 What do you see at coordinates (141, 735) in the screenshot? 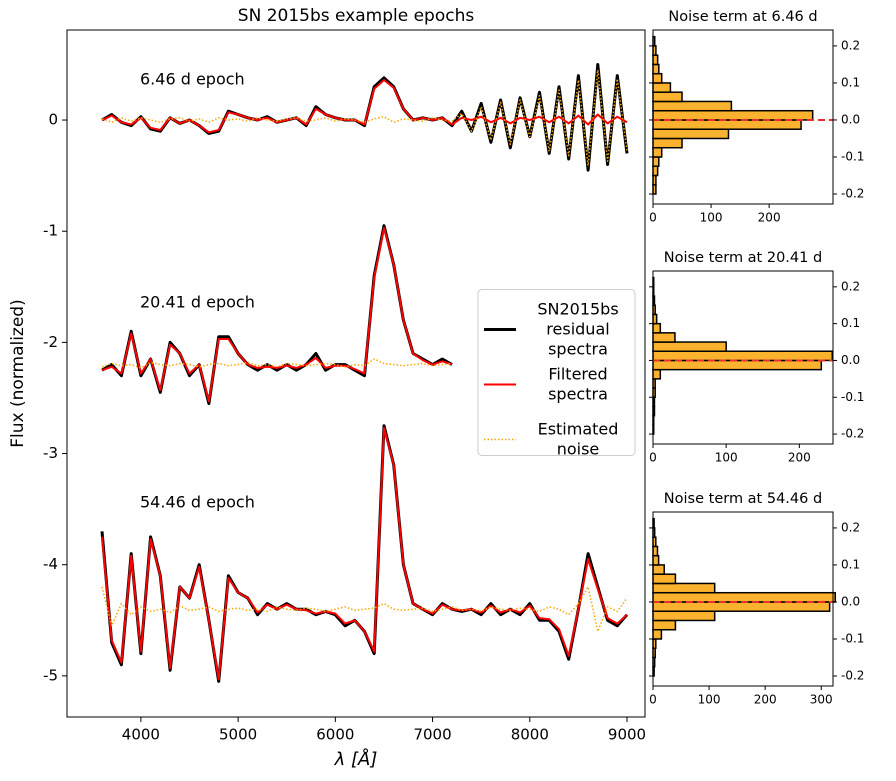
I see `x-tick-label: 4000` at bounding box center [141, 735].